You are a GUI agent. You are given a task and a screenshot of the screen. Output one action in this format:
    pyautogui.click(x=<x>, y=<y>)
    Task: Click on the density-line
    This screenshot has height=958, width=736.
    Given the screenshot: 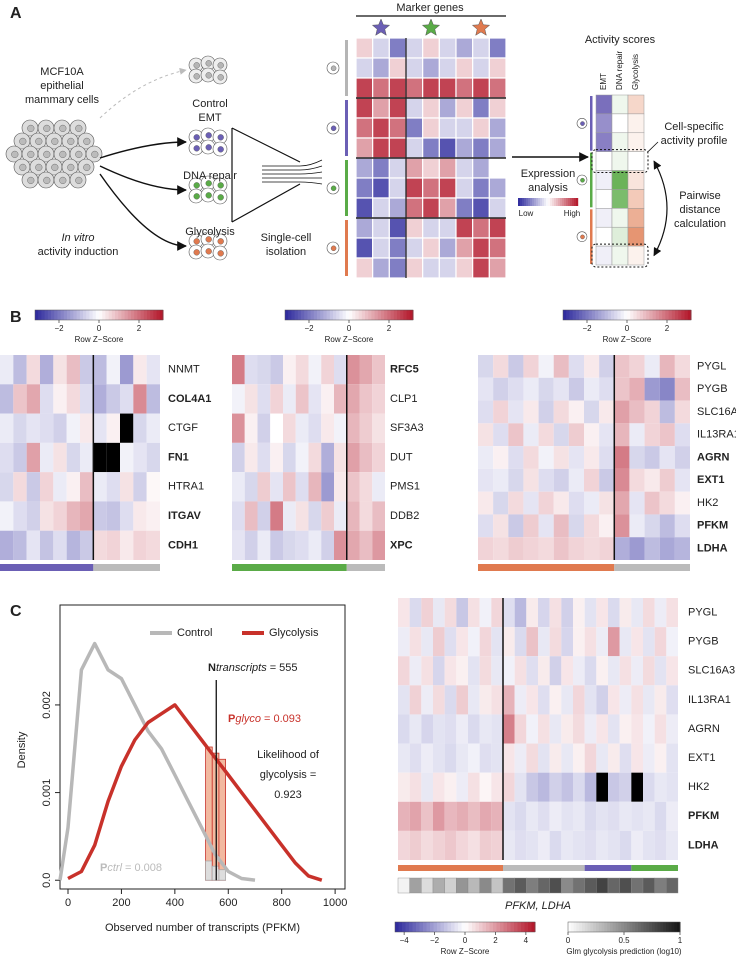 What is the action you would take?
    pyautogui.click(x=157, y=761)
    